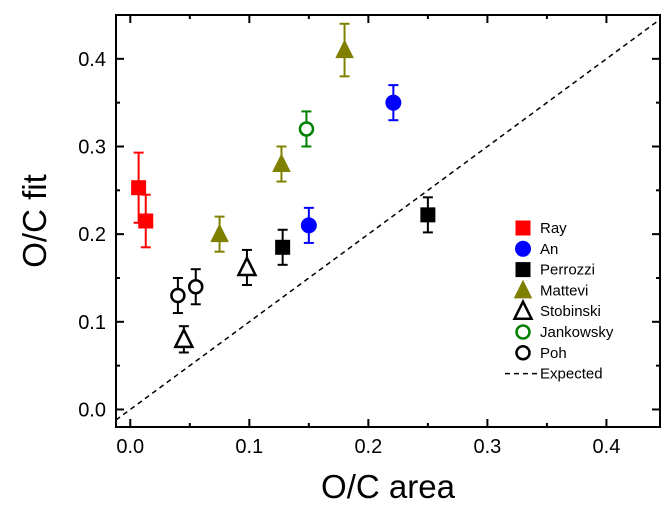  What do you see at coordinates (92, 235) in the screenshot?
I see `y-tick-label: 0.2` at bounding box center [92, 235].